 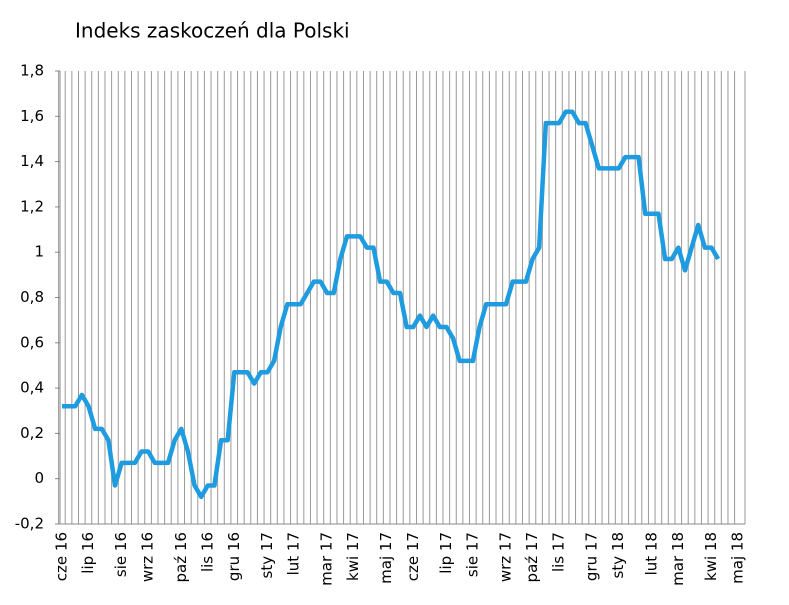 I want to click on x-tick-label: sie 16, so click(x=121, y=554).